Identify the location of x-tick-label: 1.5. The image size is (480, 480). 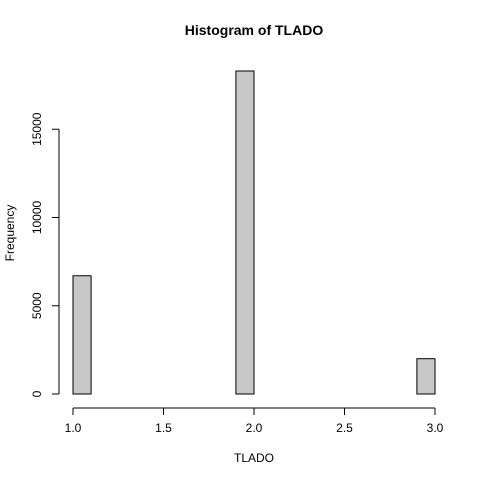
(163, 428).